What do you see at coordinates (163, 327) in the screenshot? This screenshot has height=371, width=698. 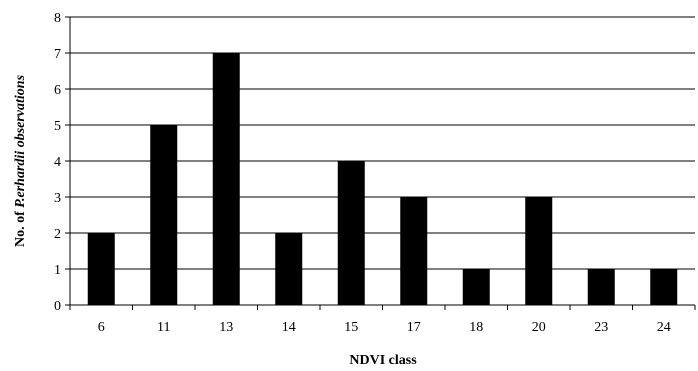 I see `x-tick-label: 11` at bounding box center [163, 327].